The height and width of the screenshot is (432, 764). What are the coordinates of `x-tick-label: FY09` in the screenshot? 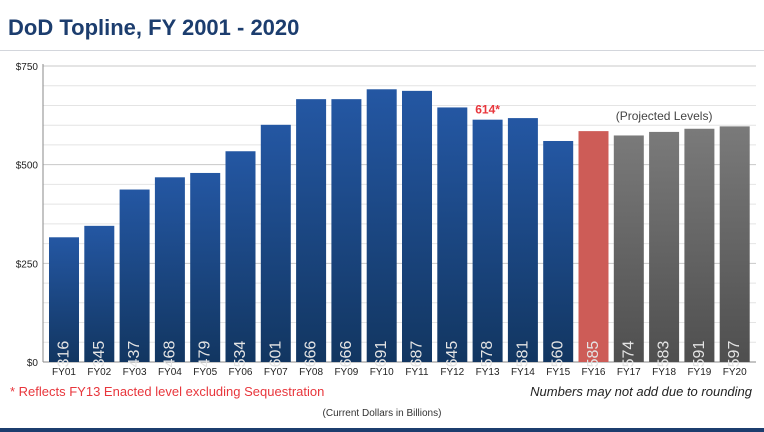 It's located at (346, 372).